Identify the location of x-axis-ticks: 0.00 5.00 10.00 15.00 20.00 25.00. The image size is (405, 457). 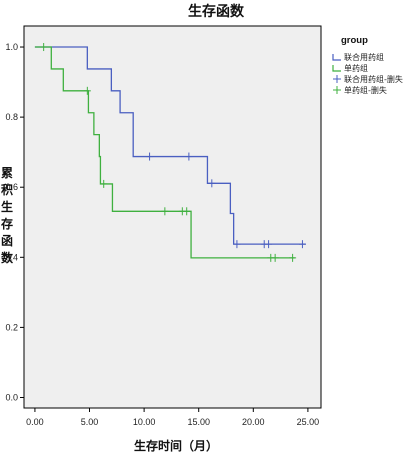
(172, 417).